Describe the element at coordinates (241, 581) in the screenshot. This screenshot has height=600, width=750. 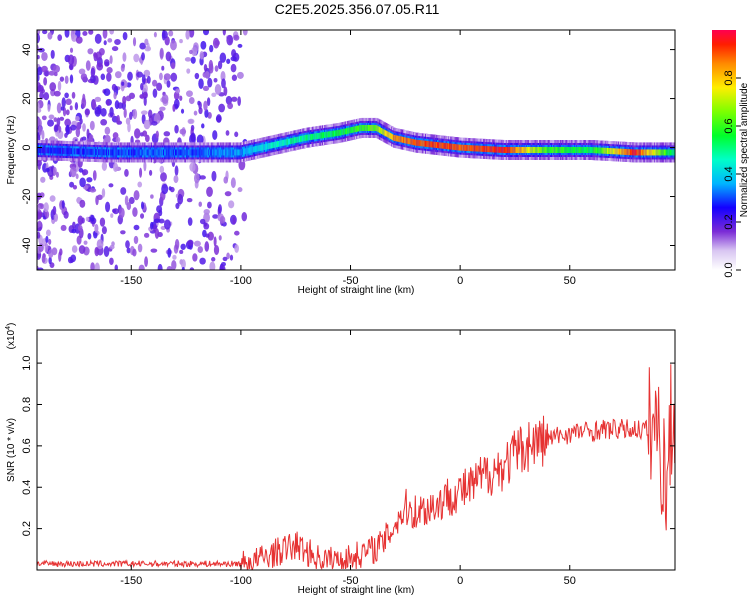
I see `snr-x-tick-label: -100` at that location.